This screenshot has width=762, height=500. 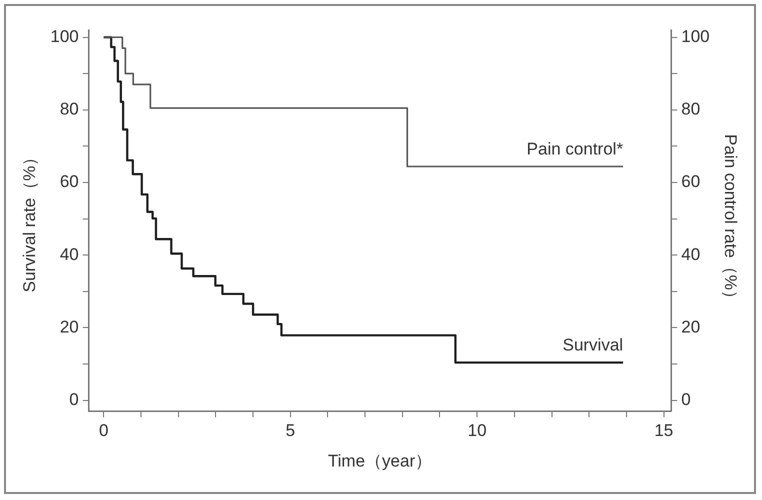 What do you see at coordinates (29, 220) in the screenshot?
I see `y-axis-title: Survival rate（%）` at bounding box center [29, 220].